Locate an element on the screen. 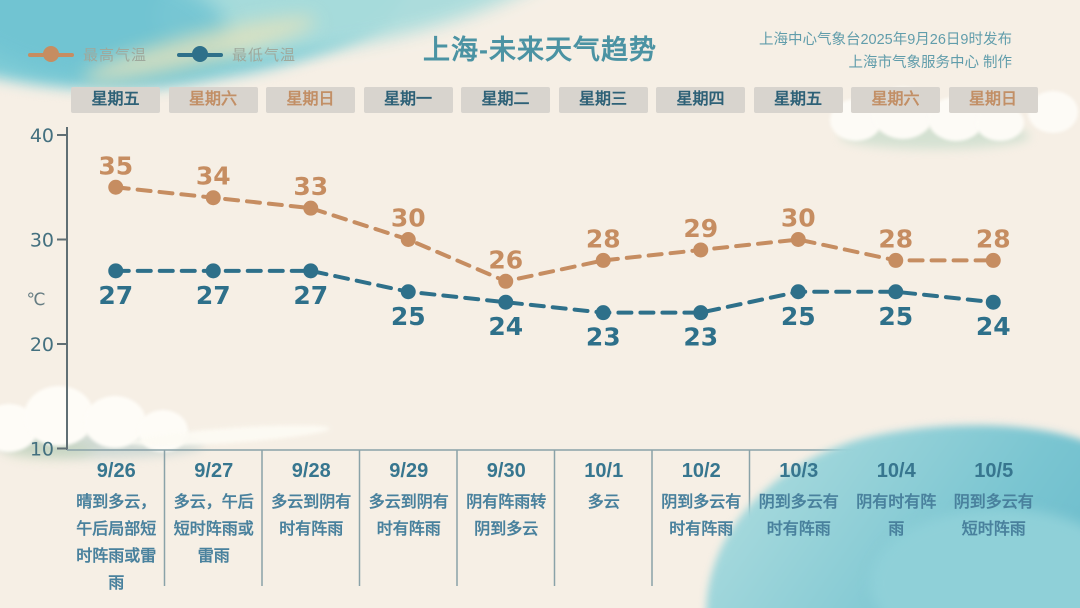 The height and width of the screenshot is (608, 1080). weekday-header-9/28: 星期日 is located at coordinates (310, 100).